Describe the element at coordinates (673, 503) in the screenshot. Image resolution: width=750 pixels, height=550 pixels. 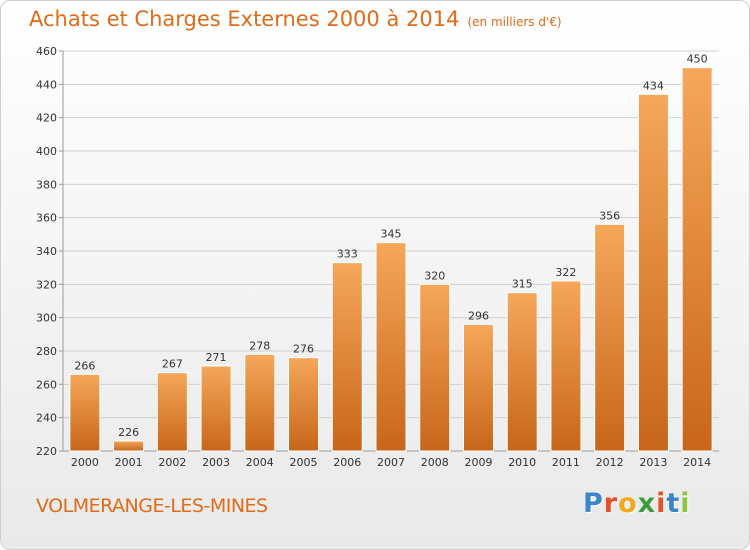
I see `logo-letter: t` at that location.